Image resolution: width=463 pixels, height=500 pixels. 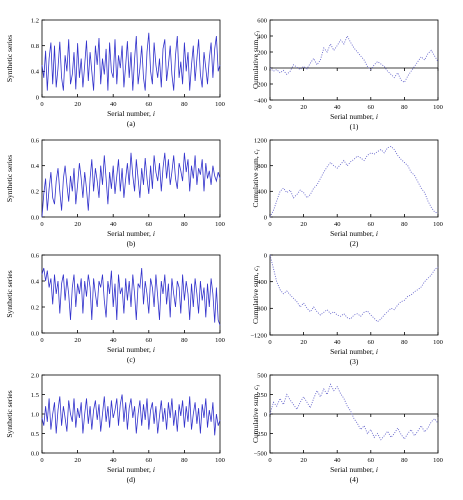 What do you see at coordinates (35, 140) in the screenshot?
I see `y-tick-label: 0.6` at bounding box center [35, 140].